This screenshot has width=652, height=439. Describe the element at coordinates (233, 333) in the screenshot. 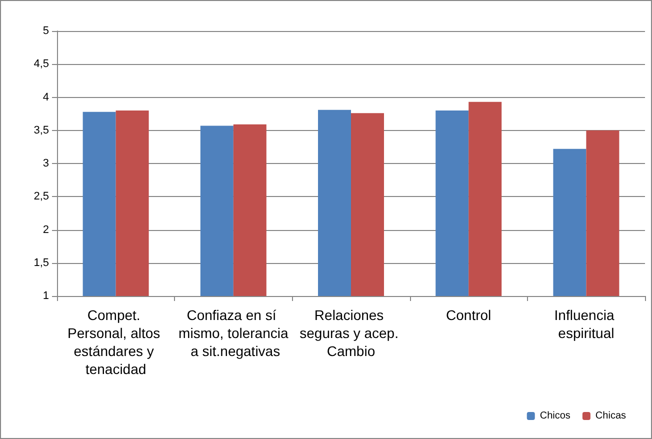

I see `x-tick-label: Confiaza en sí mismo, tolerancia a sit.negativas` at that location.